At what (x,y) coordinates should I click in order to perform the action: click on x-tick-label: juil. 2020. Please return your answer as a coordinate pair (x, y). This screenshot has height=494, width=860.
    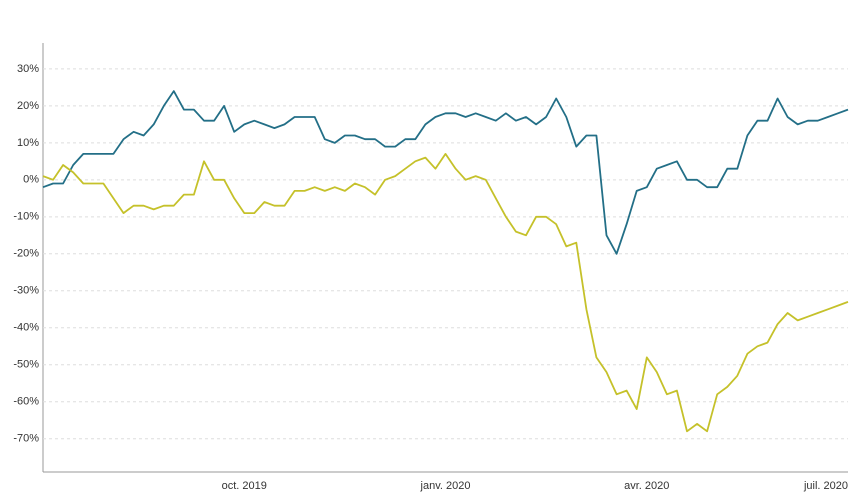
    Looking at the image, I should click on (825, 486).